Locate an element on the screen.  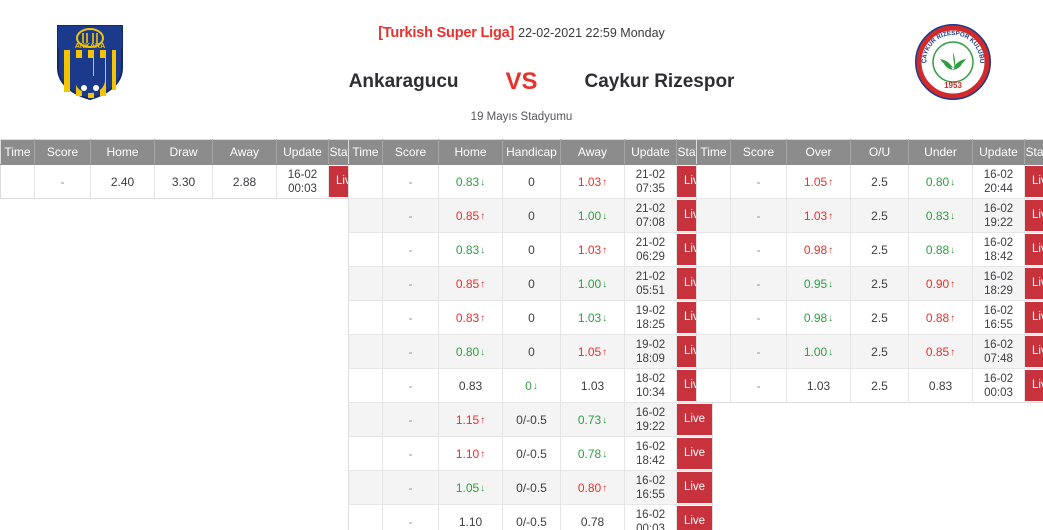
table-row: -2.40 3.30 2.88 16-02 00:03 Live is located at coordinates (182, 181).